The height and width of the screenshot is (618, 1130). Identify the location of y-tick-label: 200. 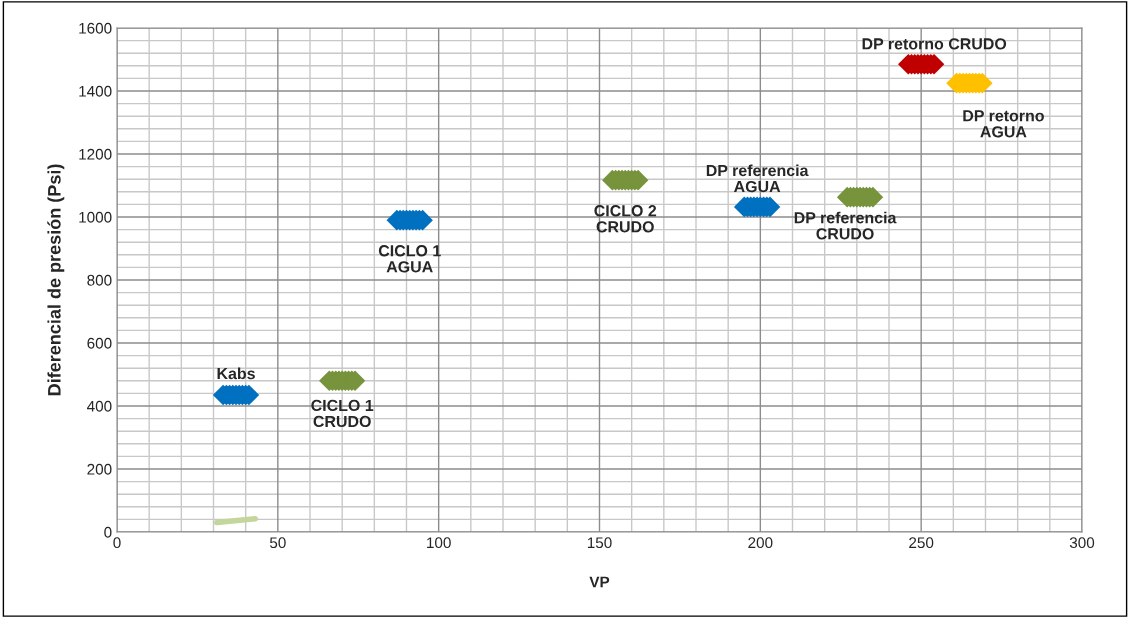
(99, 469).